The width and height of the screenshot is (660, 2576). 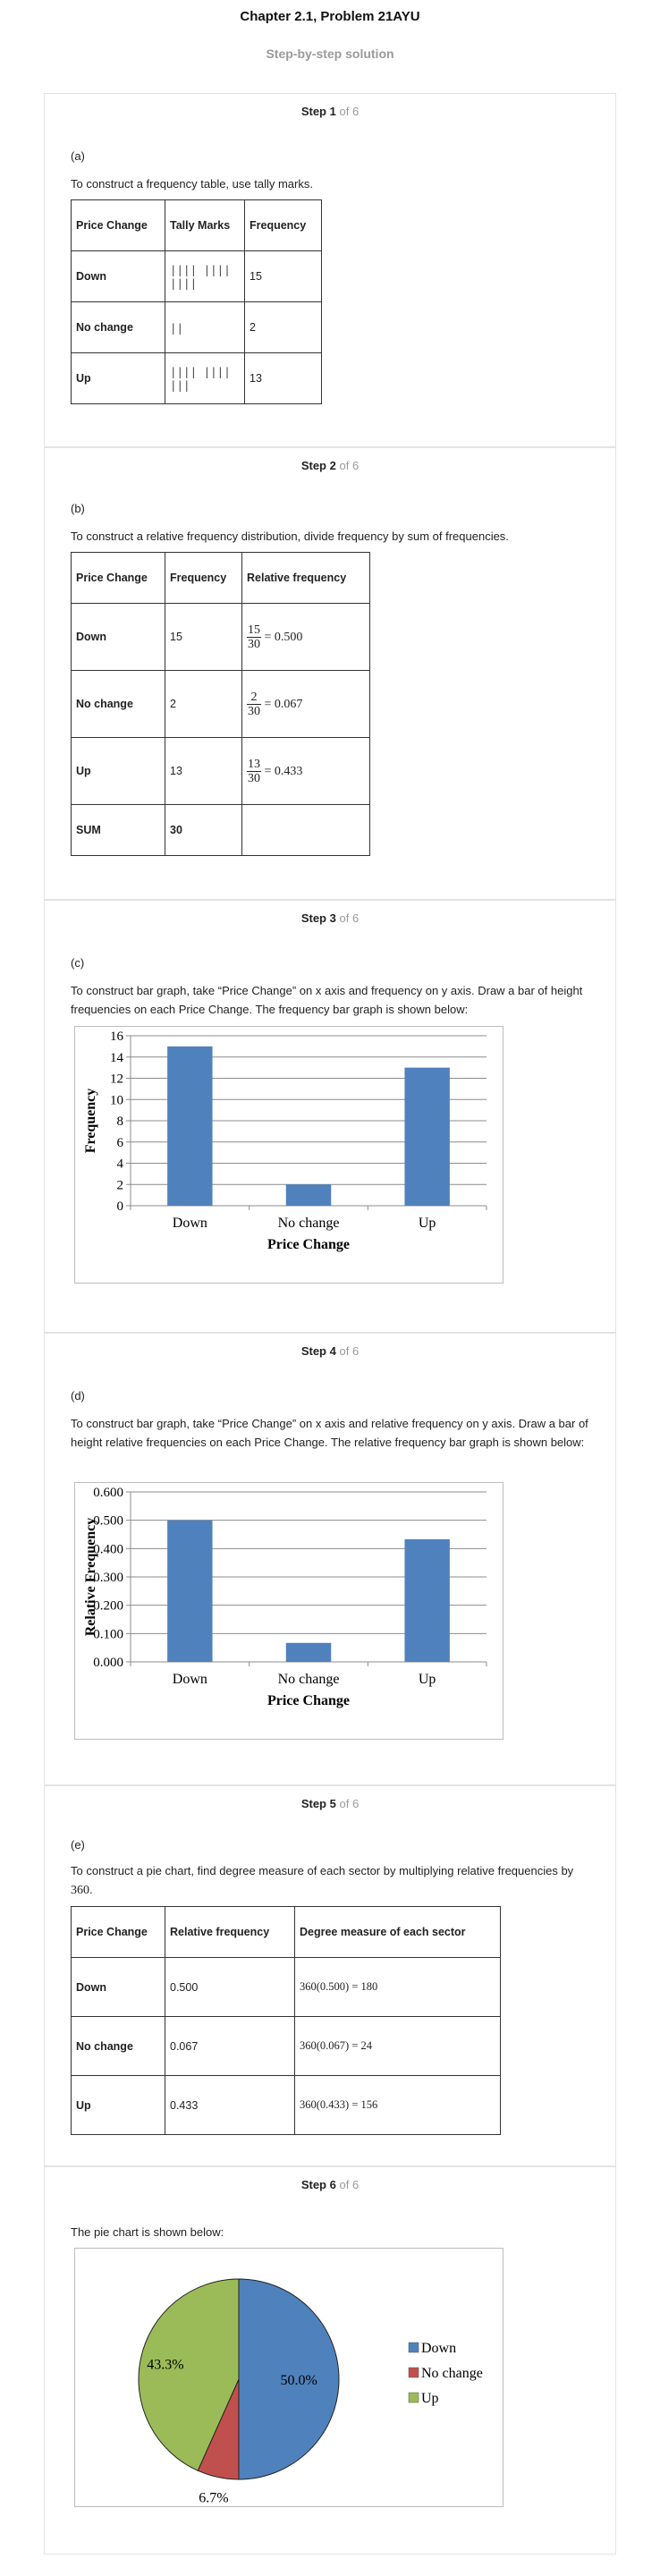 I want to click on part-label: (a), so click(x=78, y=156).